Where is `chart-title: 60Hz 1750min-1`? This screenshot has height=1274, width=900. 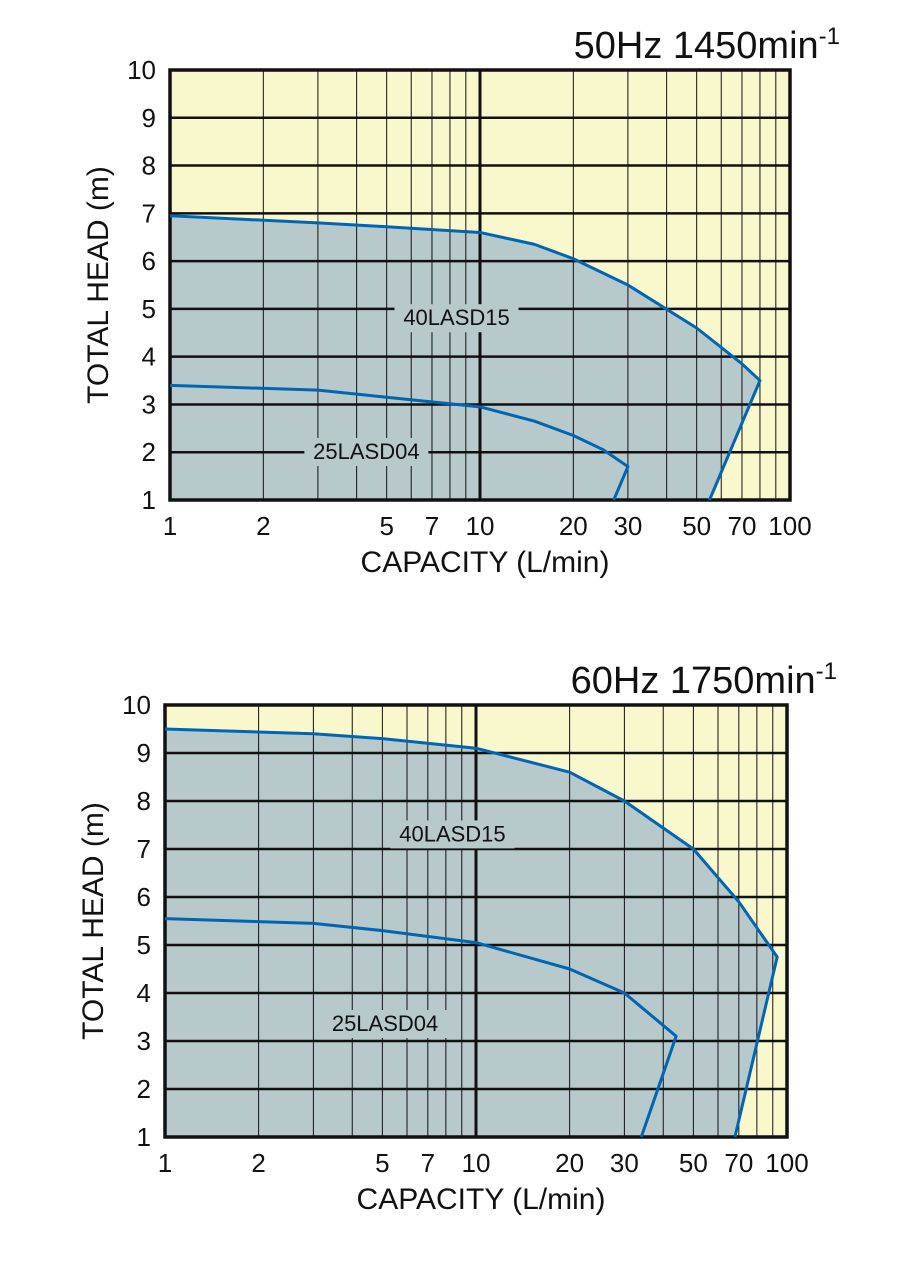
chart-title: 60Hz 1750min-1 is located at coordinates (704, 680).